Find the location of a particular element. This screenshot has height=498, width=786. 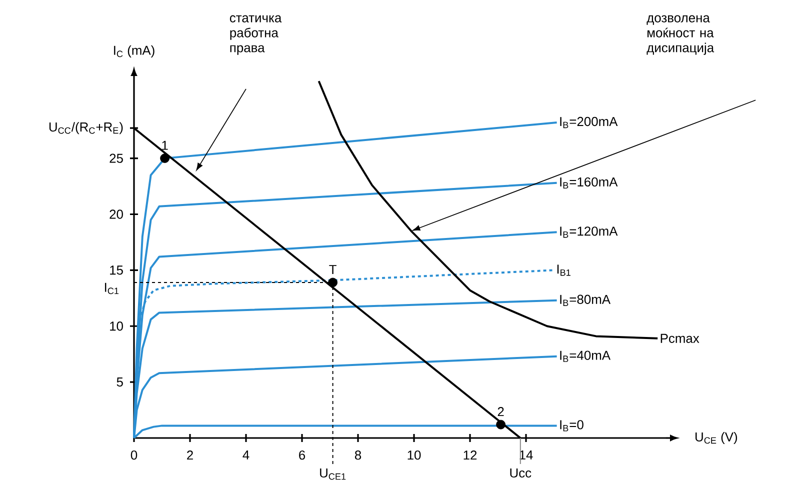

series-label: Pcmax is located at coordinates (680, 338).